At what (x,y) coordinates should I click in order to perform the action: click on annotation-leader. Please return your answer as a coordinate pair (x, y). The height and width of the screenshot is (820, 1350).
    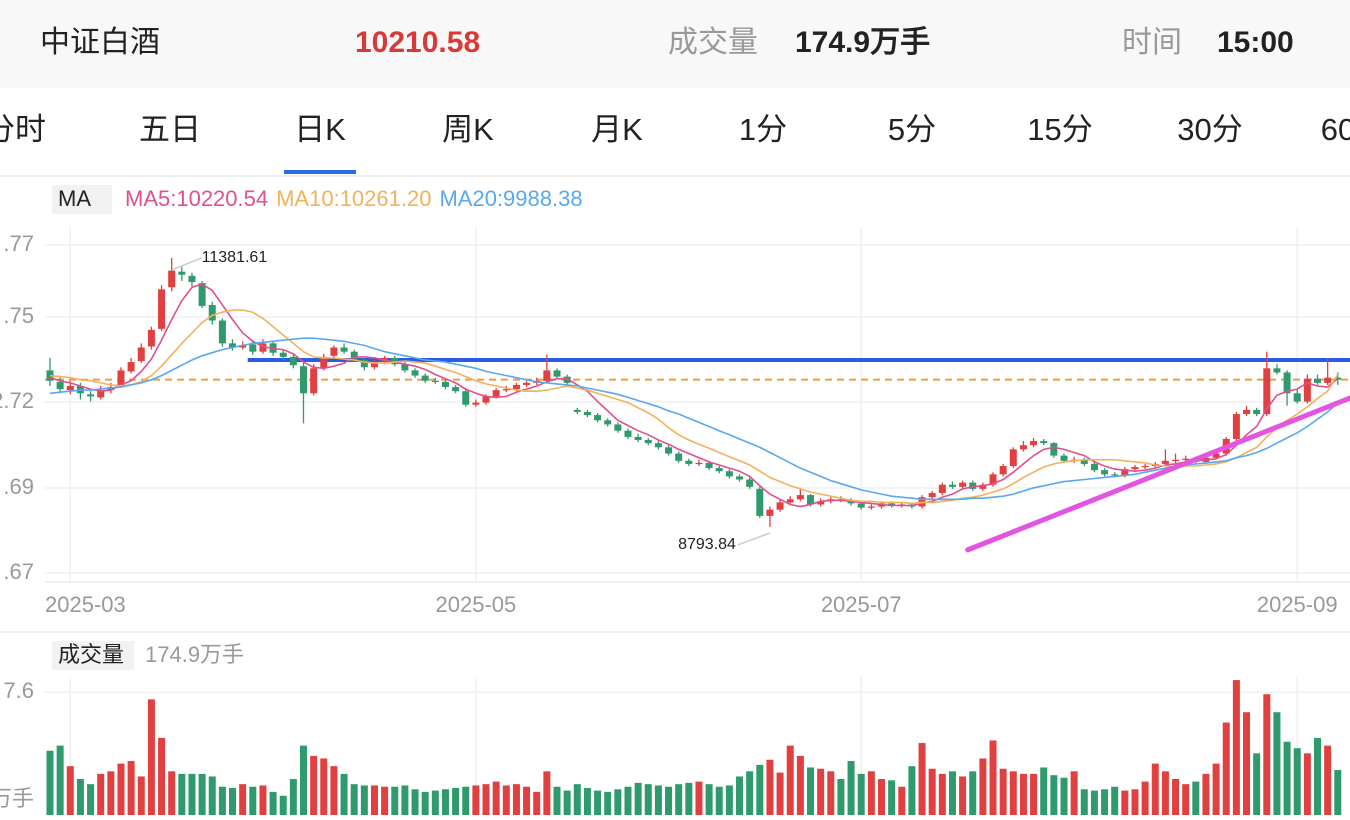
    Looking at the image, I should click on (186, 264).